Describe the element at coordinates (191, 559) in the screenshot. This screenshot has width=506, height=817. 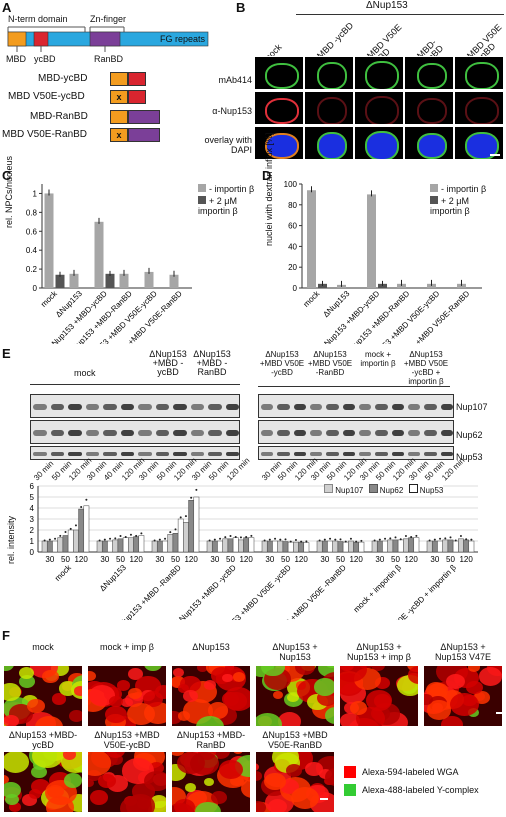
I see `time-tick-label: 120` at that location.